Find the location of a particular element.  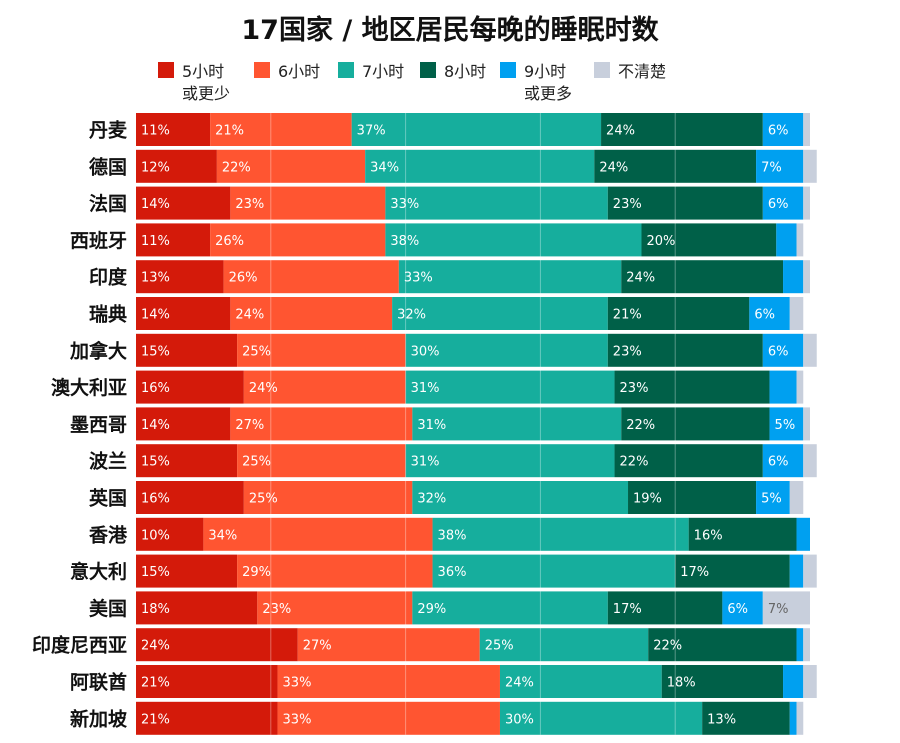

legend-item: 6小时 is located at coordinates (287, 71).